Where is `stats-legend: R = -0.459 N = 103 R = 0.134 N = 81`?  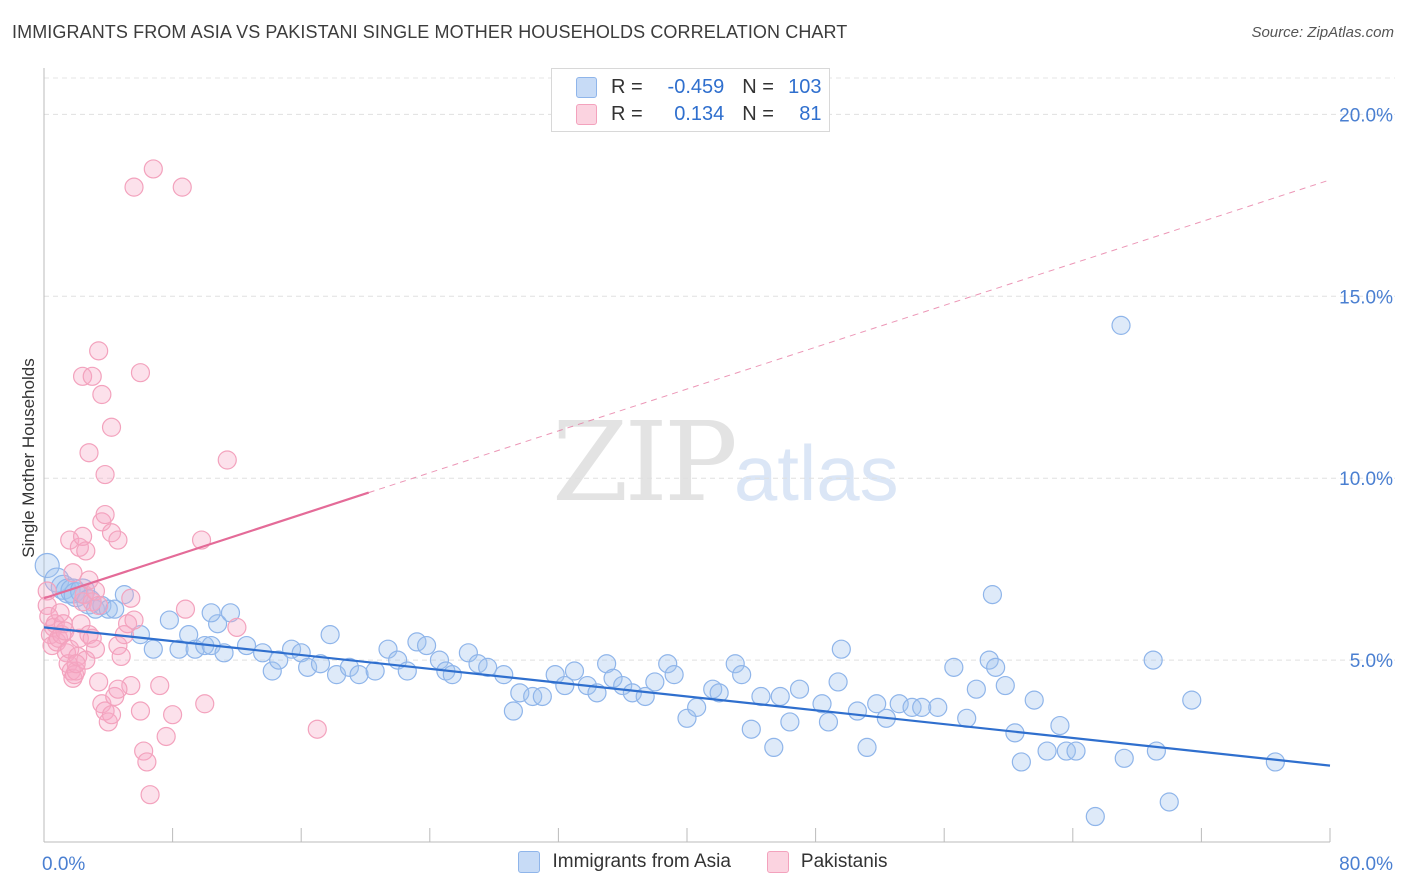 stats-legend: R = -0.459 N = 103 R = 0.134 N = 81 is located at coordinates (690, 100).